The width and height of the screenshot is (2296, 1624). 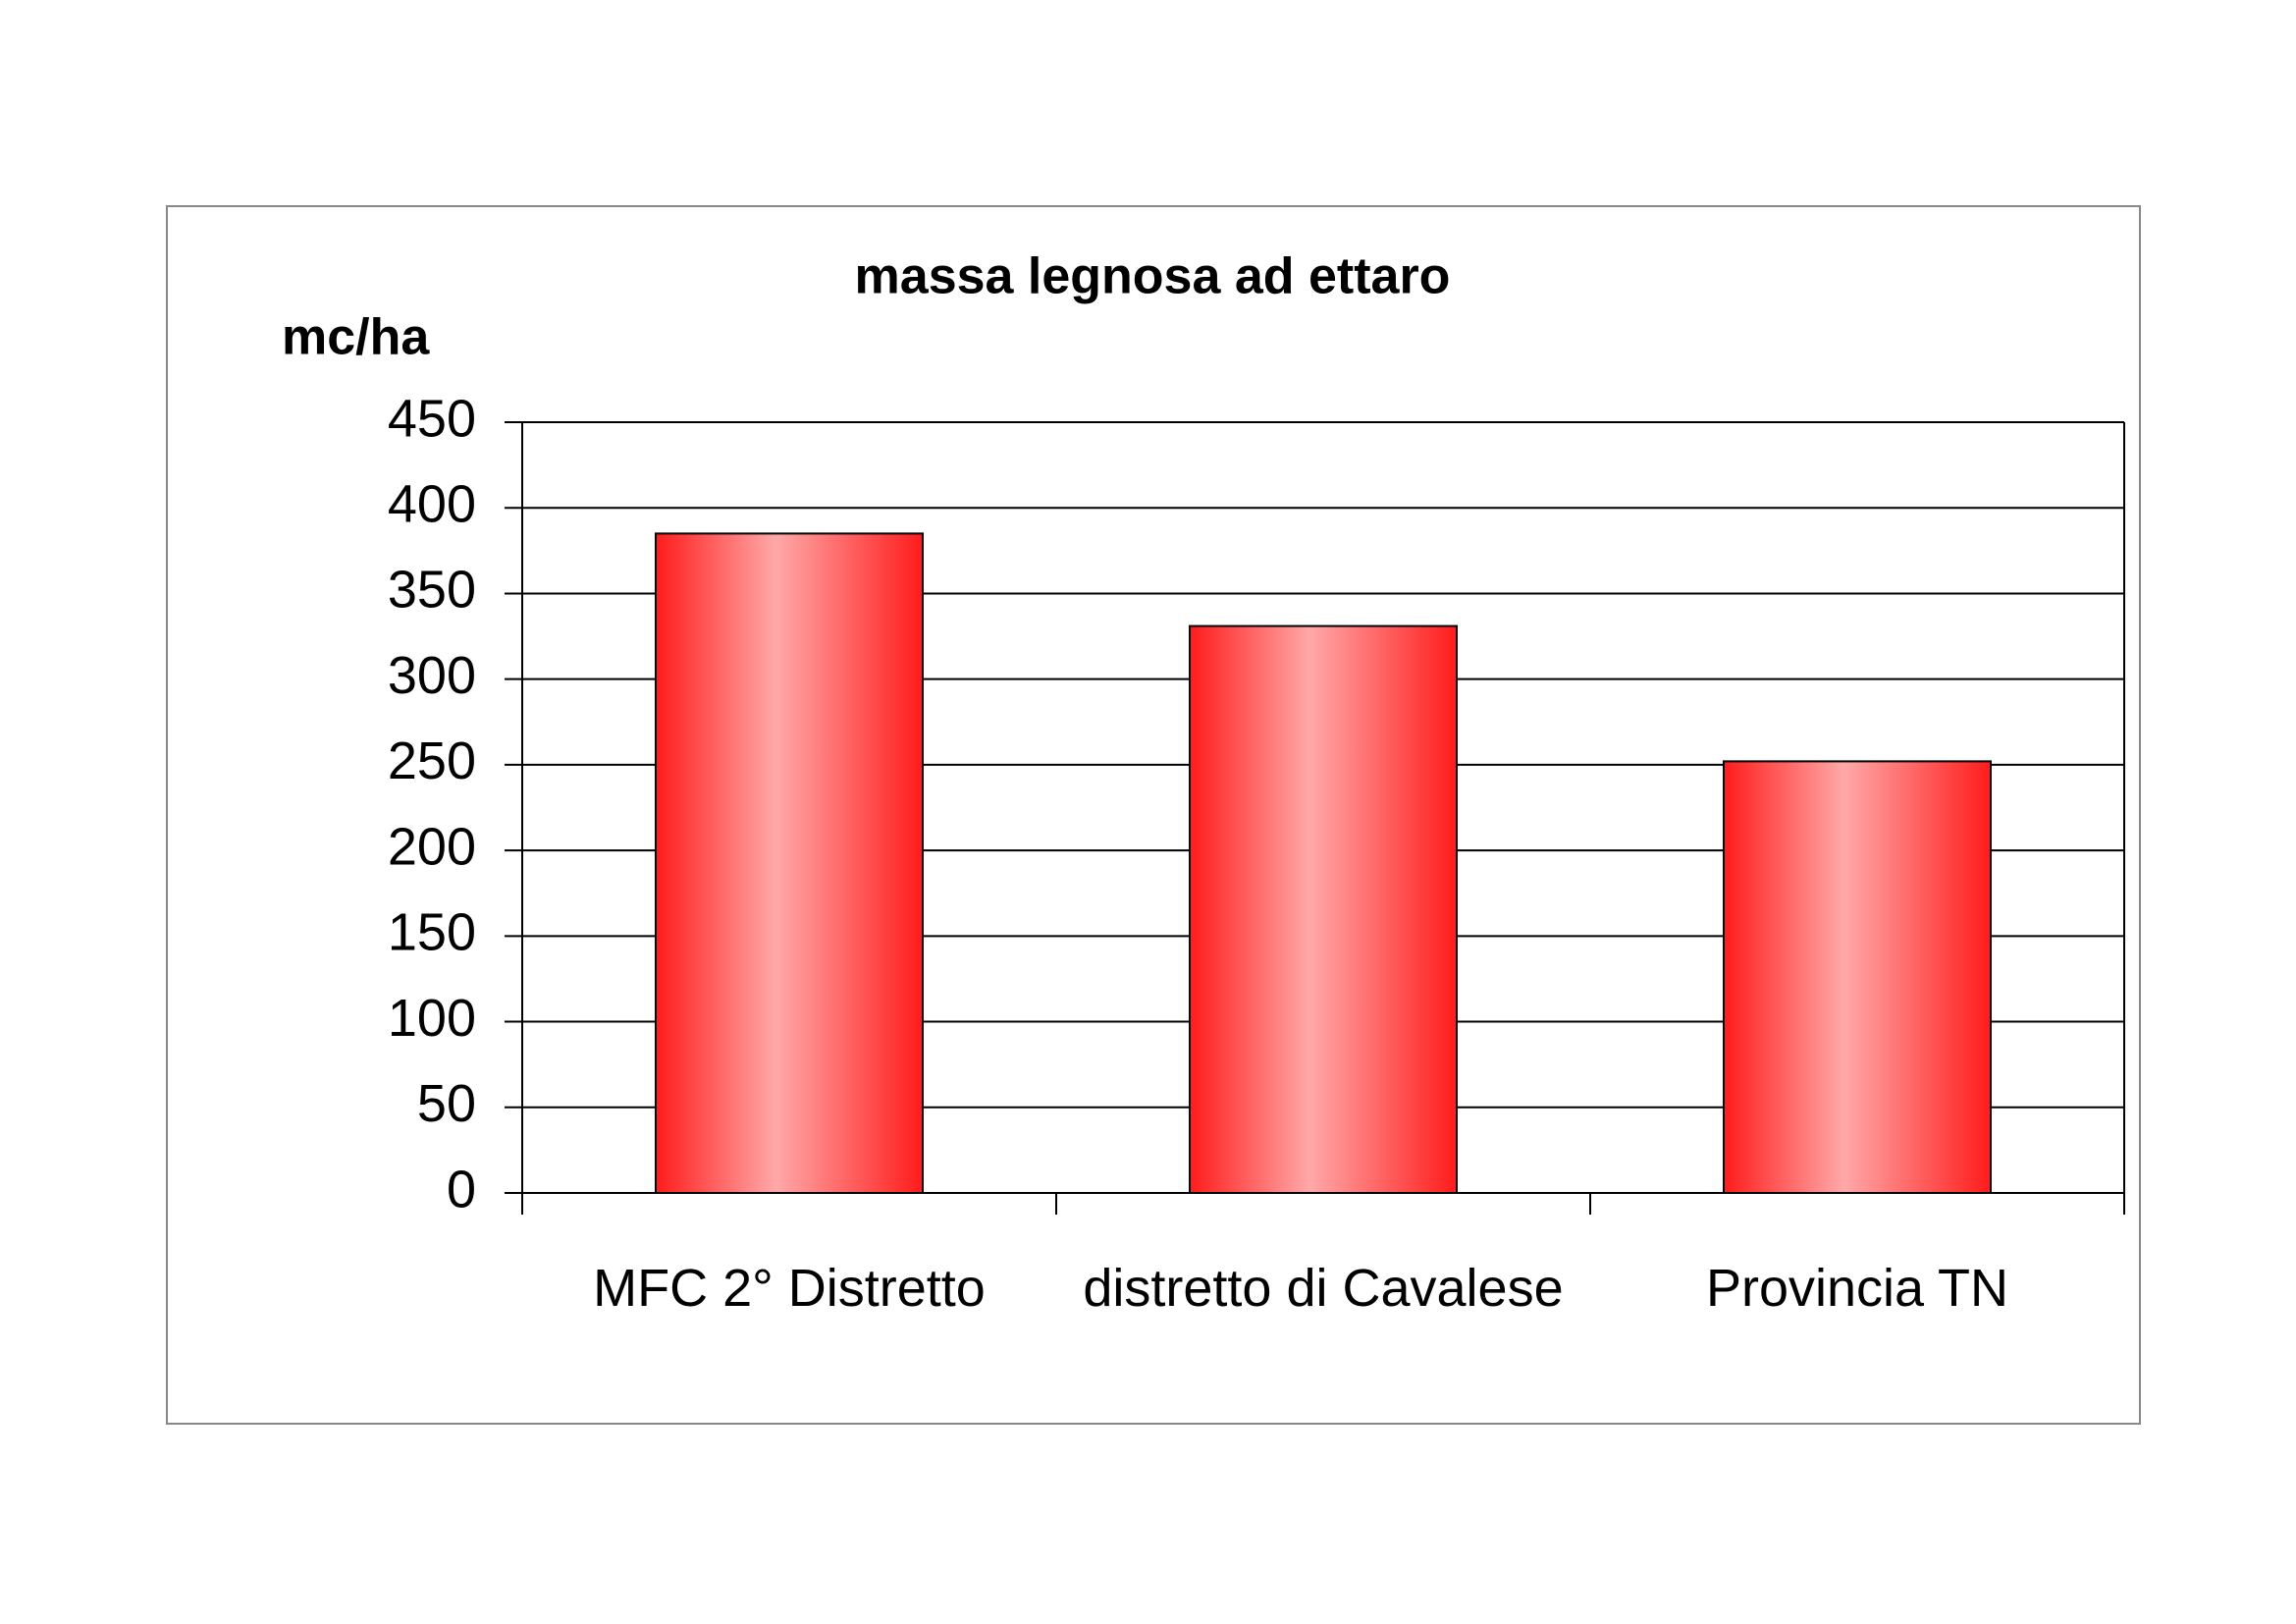 I want to click on y-tick-label: 400, so click(x=432, y=503).